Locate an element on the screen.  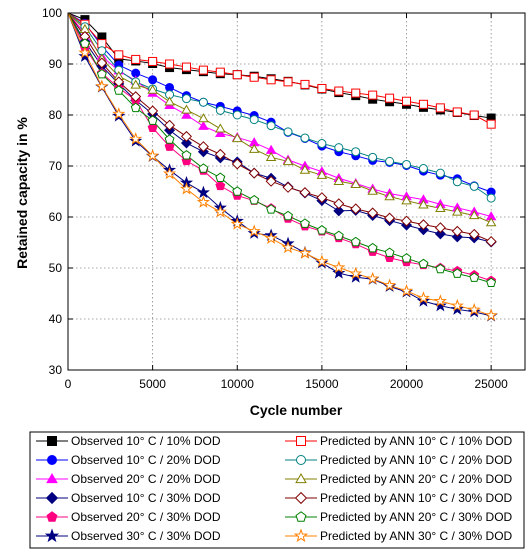
legend-item: Observed 20° C / 30% DOD is located at coordinates (128, 517).